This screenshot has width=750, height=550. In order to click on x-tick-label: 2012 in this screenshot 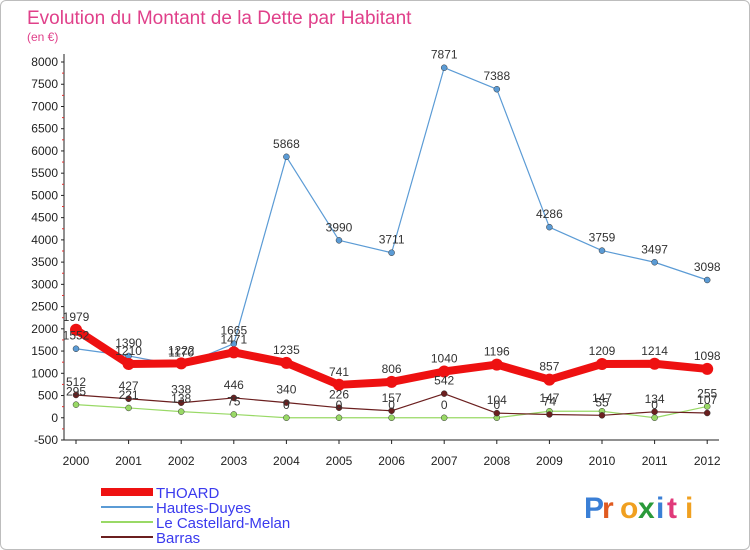, I will do `click(707, 461)`.